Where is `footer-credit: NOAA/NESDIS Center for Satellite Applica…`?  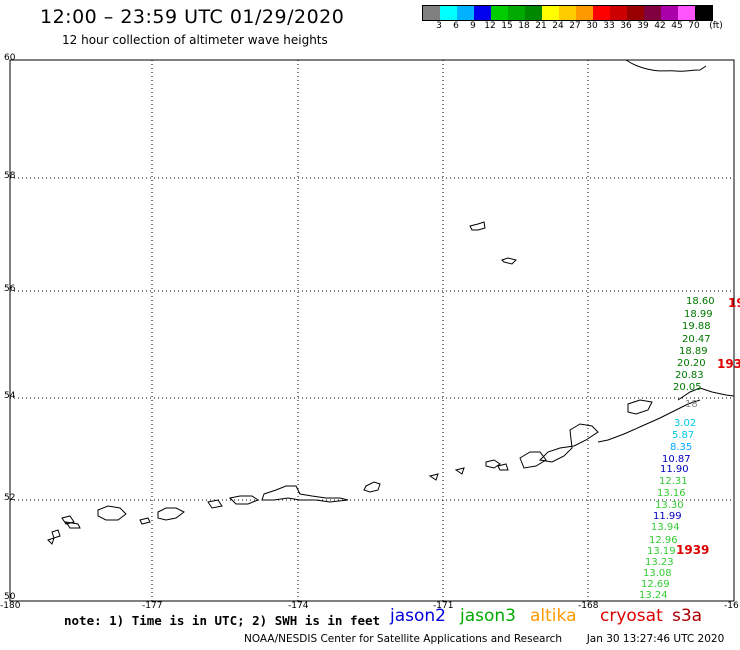
footer-credit: NOAA/NESDIS Center for Satellite Applica… is located at coordinates (484, 639).